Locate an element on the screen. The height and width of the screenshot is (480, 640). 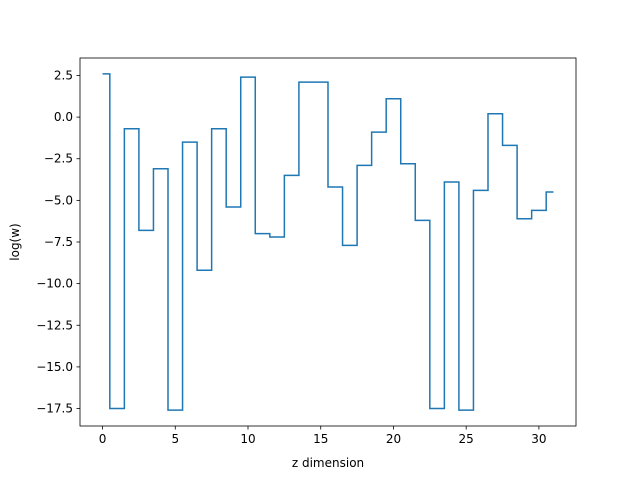
y-tick-label: 0.0 is located at coordinates (63, 117).